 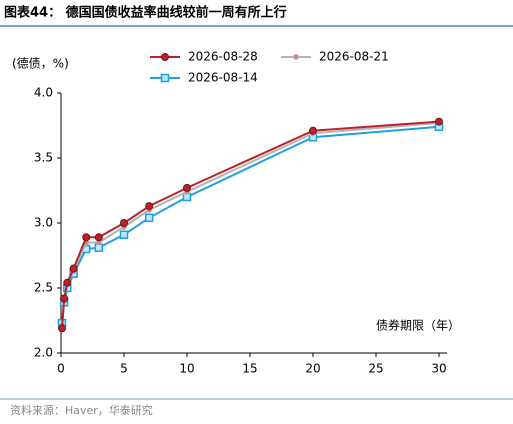 What do you see at coordinates (43, 93) in the screenshot?
I see `y-tick-label: 4.0` at bounding box center [43, 93].